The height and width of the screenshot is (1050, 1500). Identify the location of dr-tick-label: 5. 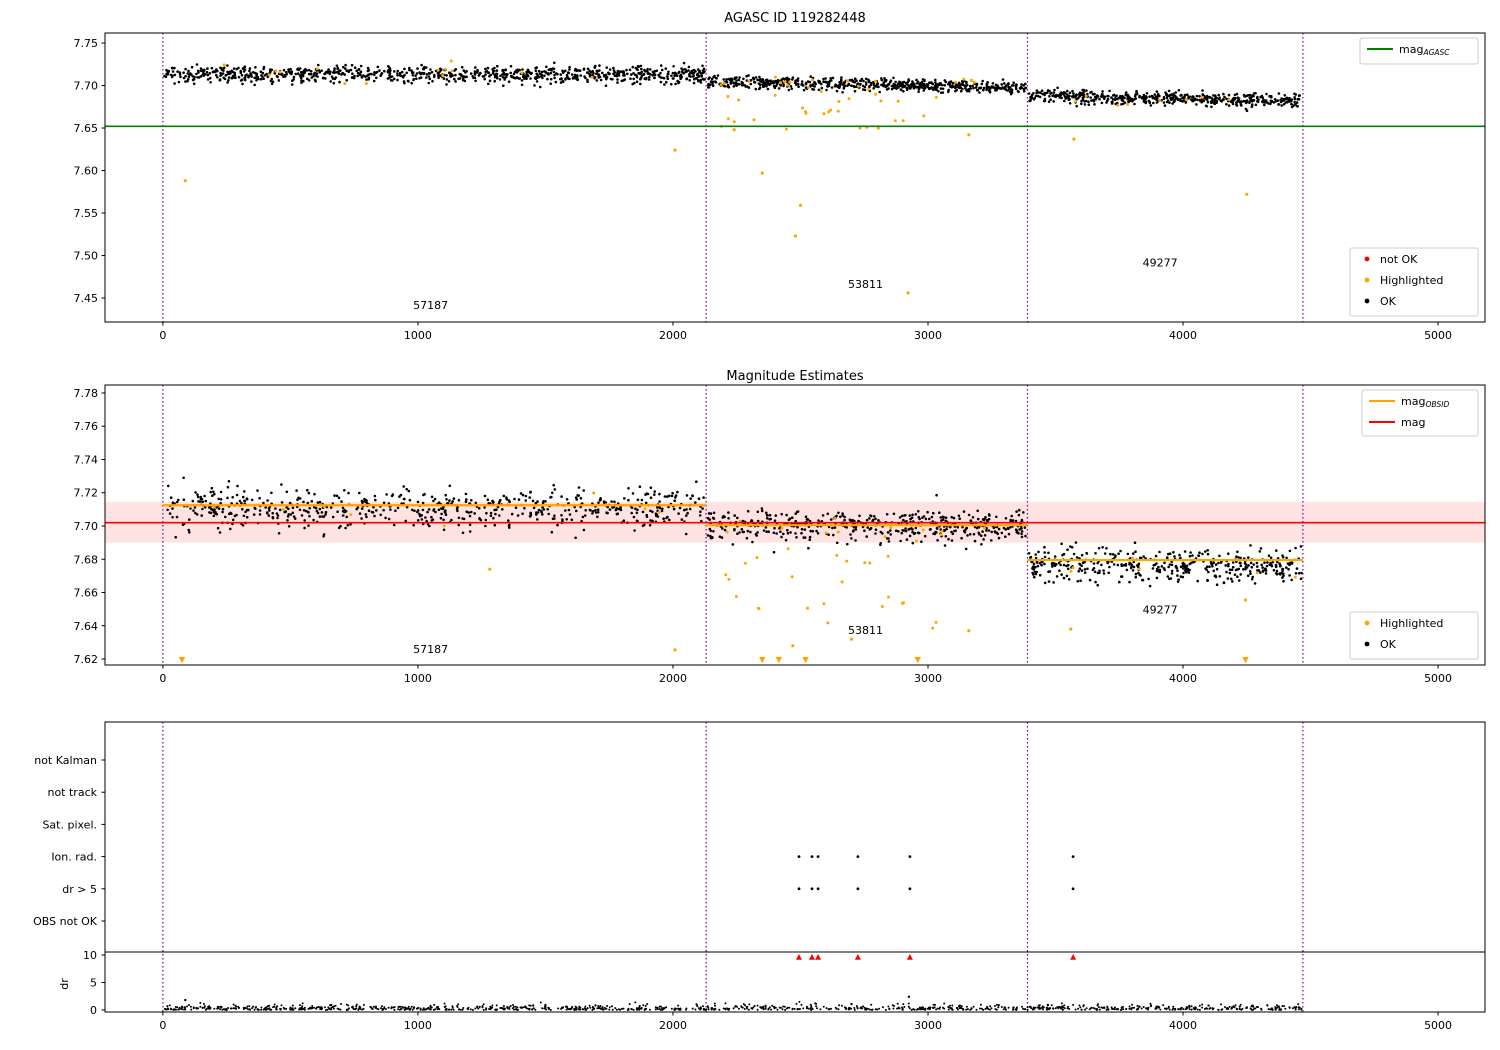
(93, 983).